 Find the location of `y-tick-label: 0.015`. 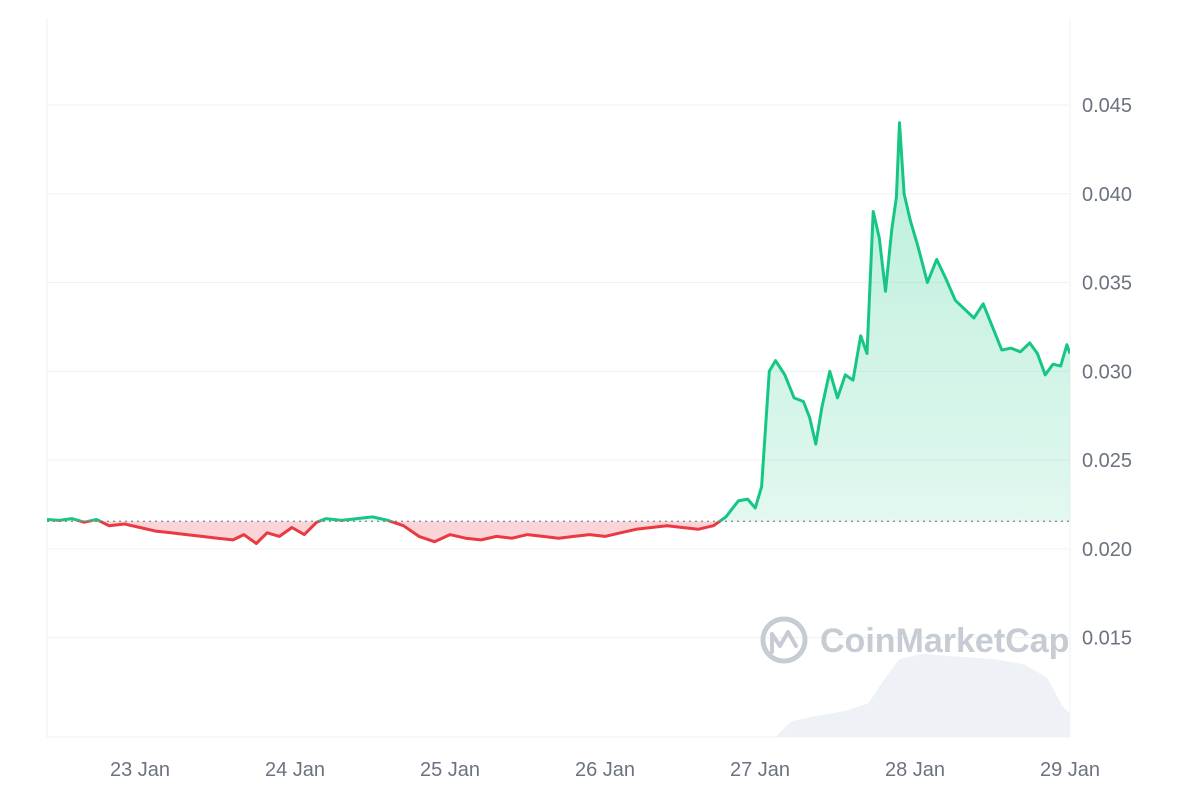

y-tick-label: 0.015 is located at coordinates (1107, 639).